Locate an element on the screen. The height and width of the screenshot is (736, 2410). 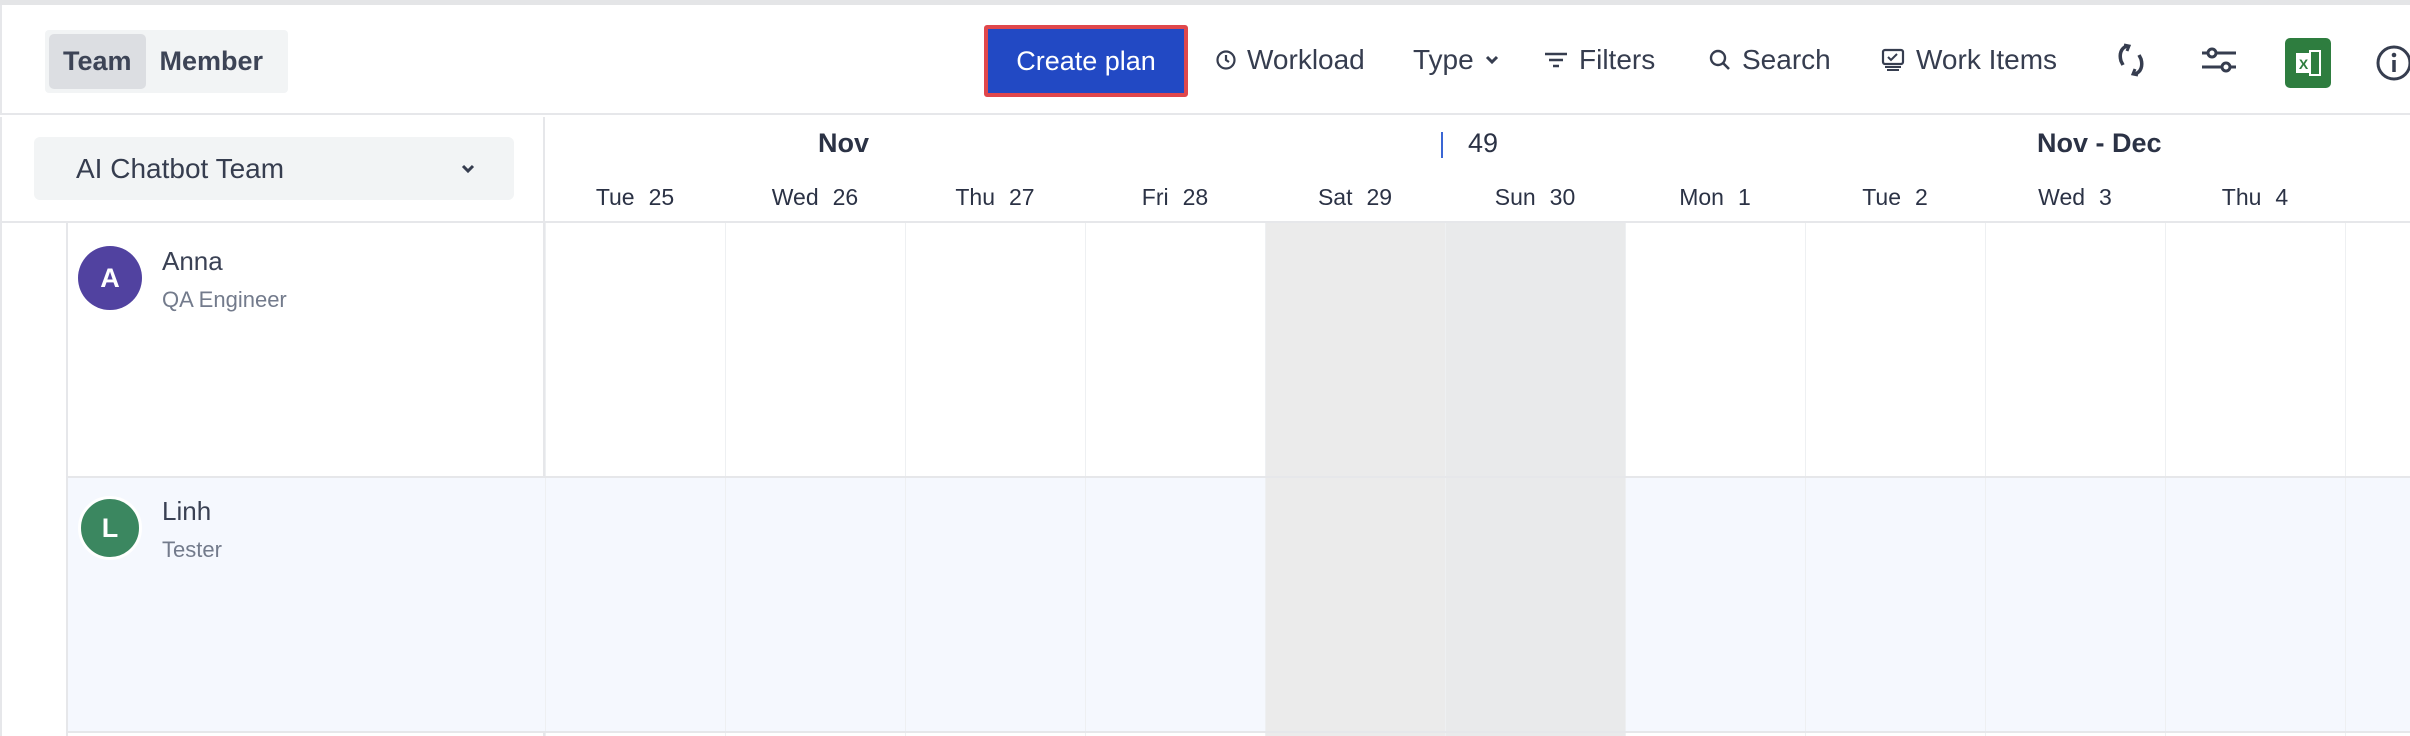
view-member-button: Member is located at coordinates (211, 61).